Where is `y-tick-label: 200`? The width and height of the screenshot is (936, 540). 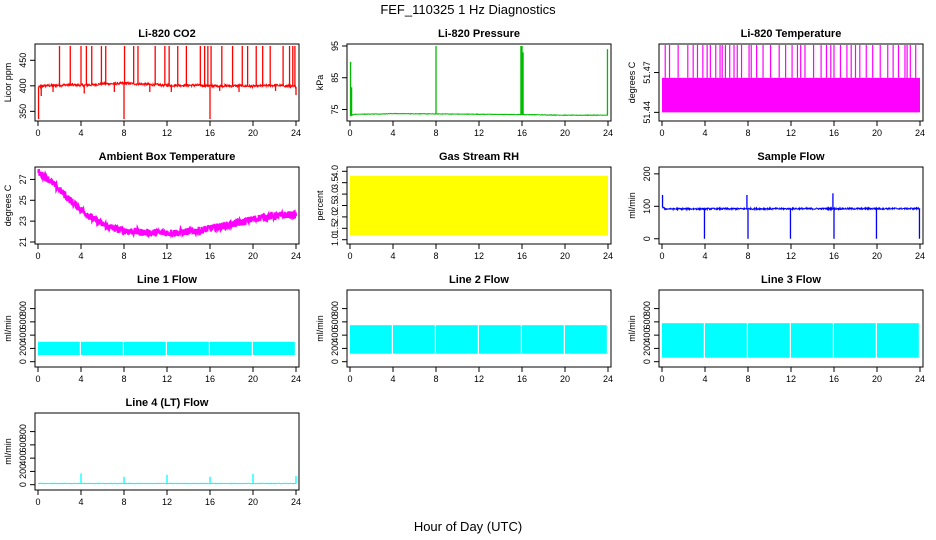
y-tick-label: 200 is located at coordinates (23, 471).